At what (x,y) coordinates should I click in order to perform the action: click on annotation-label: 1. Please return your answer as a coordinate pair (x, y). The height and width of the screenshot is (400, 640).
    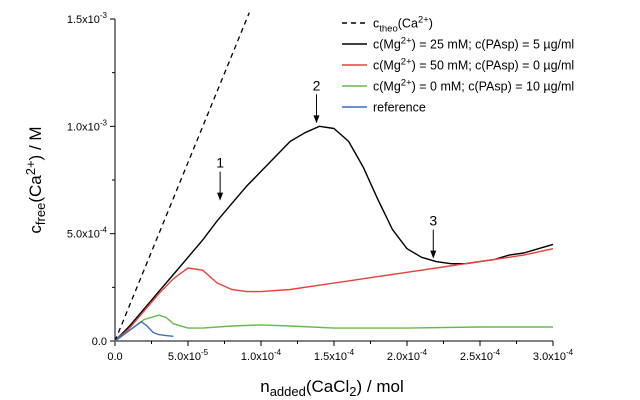
    Looking at the image, I should click on (220, 163).